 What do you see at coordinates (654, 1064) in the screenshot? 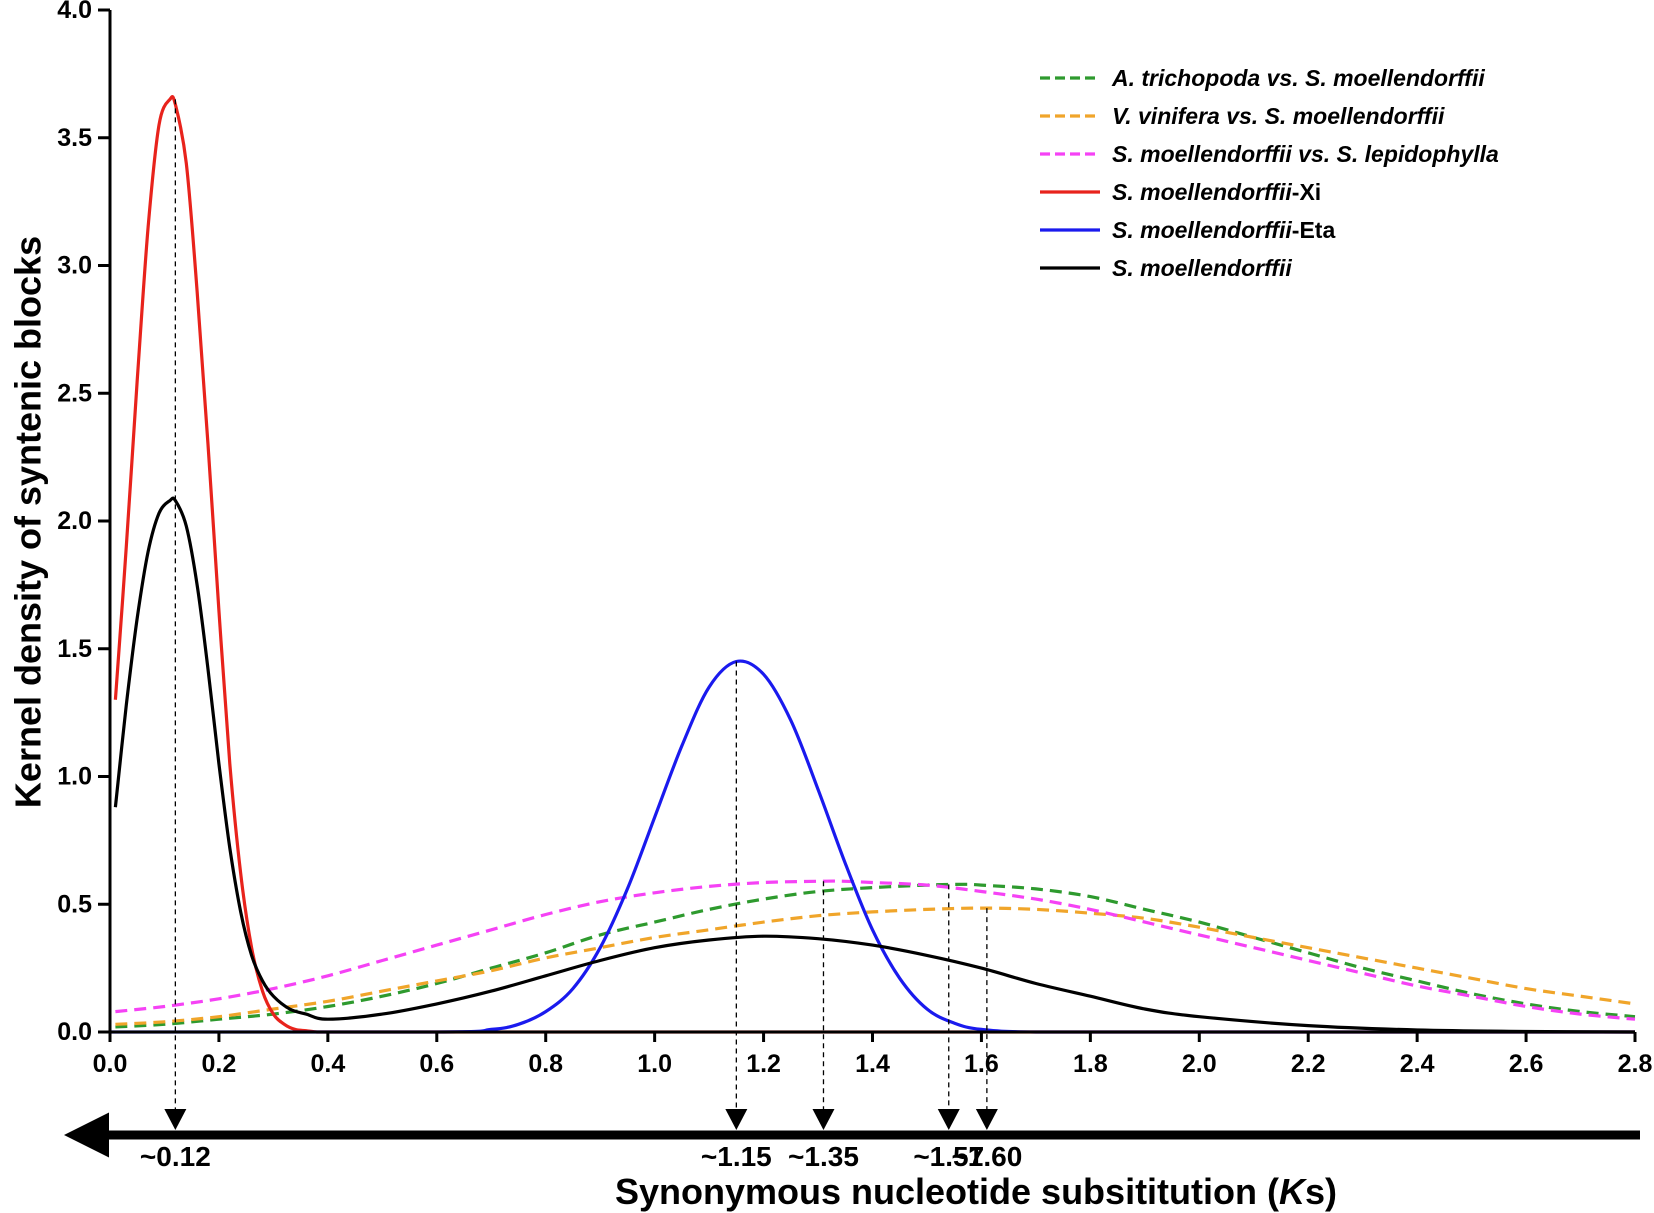
I see `x-tick-label: 1.0` at bounding box center [654, 1064].